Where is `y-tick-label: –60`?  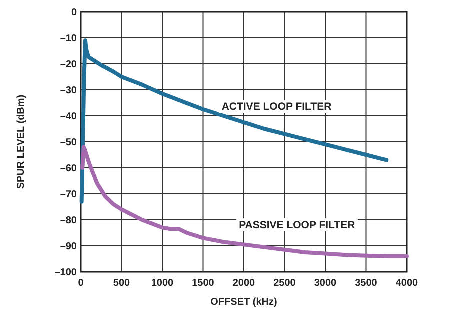
y-tick-label: –60 is located at coordinates (69, 169).